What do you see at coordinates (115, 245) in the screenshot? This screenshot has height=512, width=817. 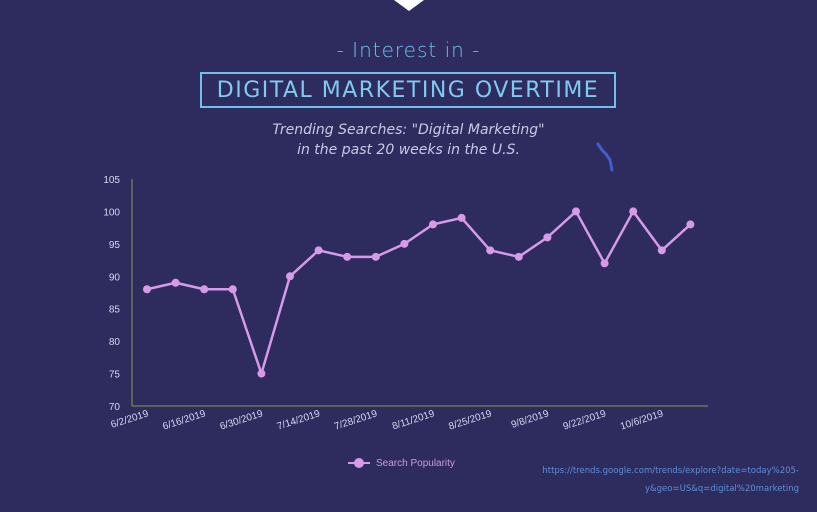 I see `y-tick-label: 95` at bounding box center [115, 245].